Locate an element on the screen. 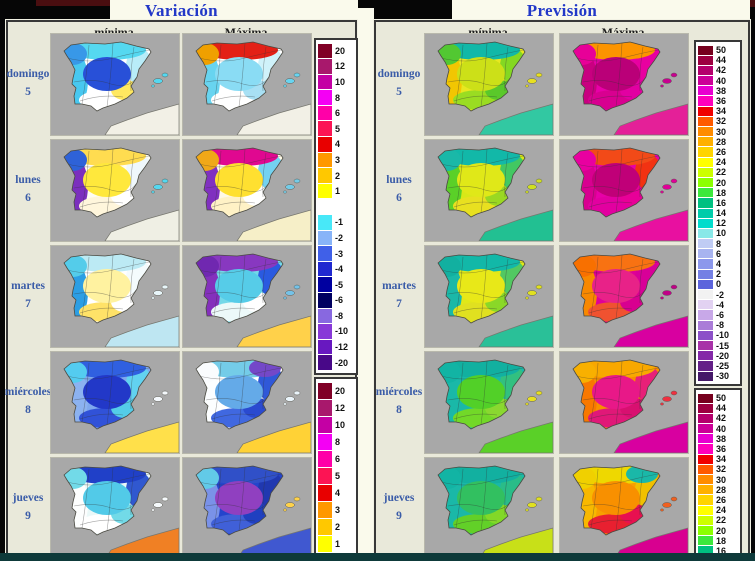  scale-entry: 34 is located at coordinates (718, 111).